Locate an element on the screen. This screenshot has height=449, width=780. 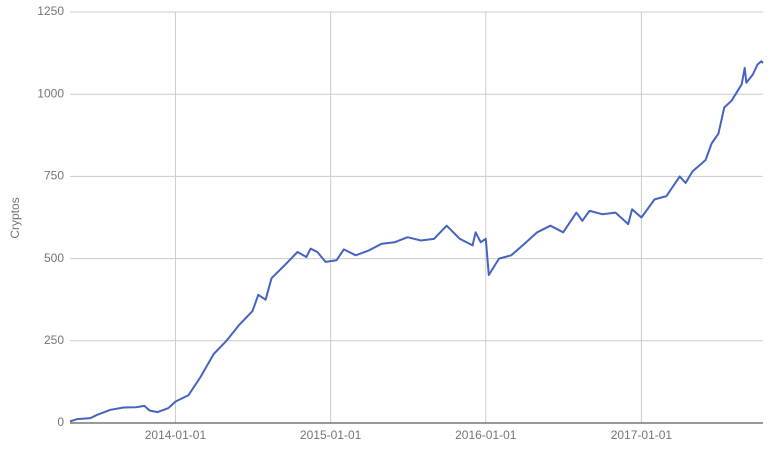
y-tick-label: 1000 is located at coordinates (50, 93).